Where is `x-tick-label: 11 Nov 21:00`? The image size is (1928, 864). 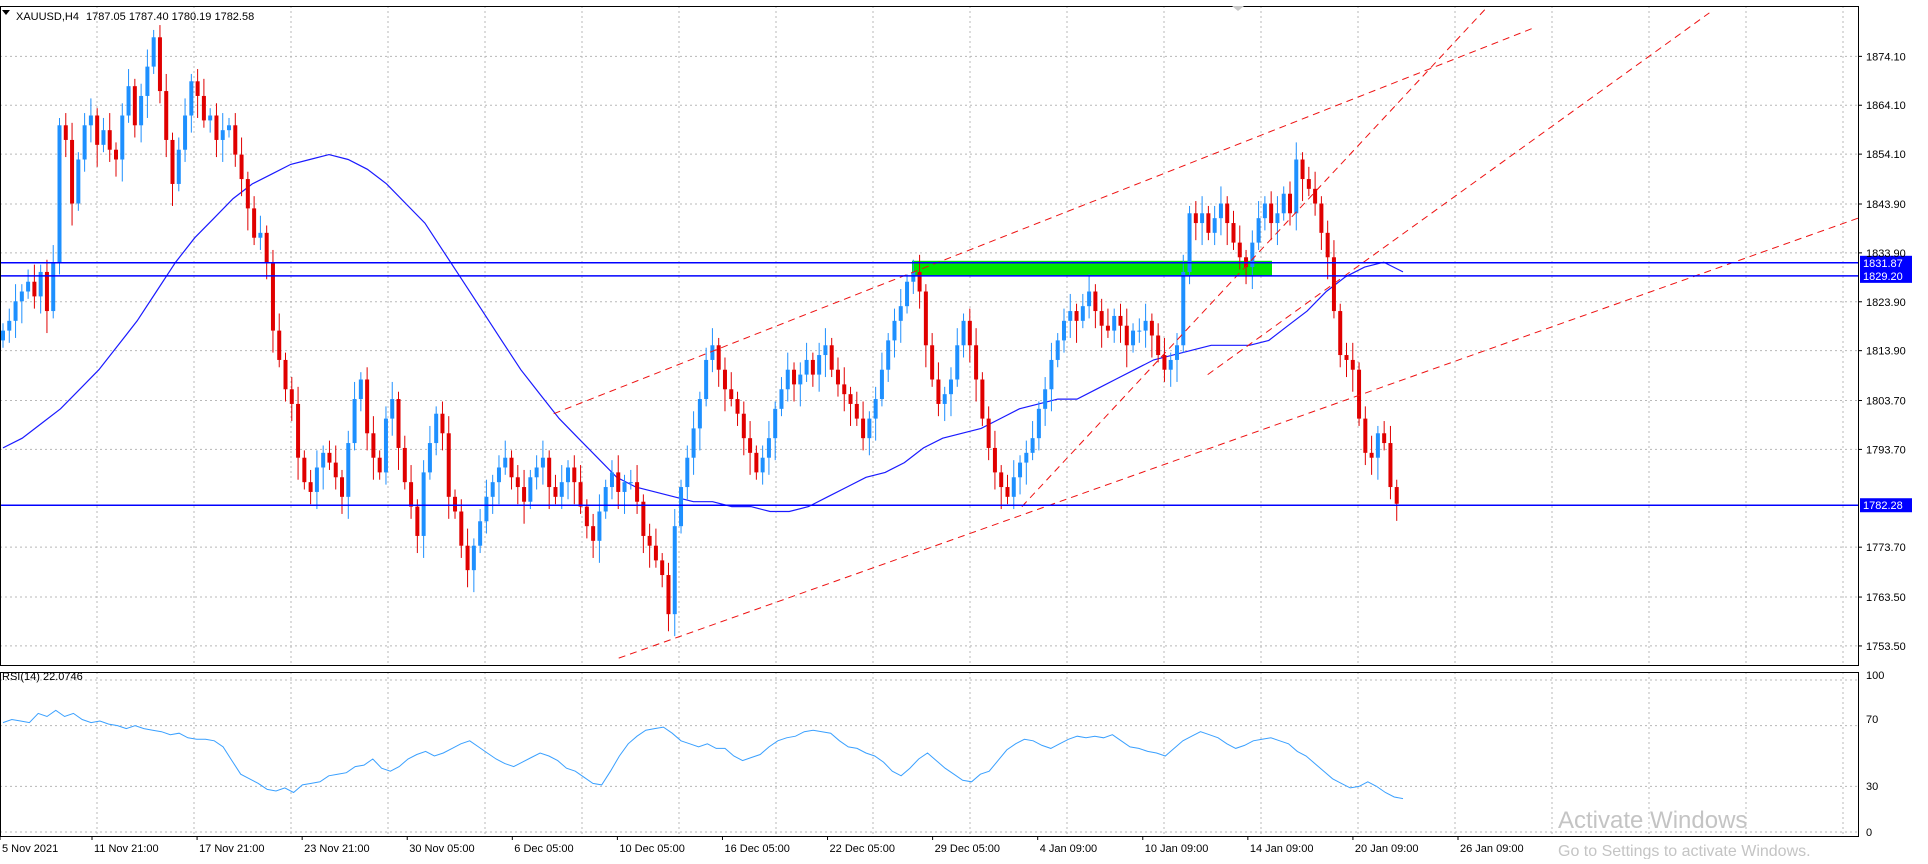
x-tick-label: 11 Nov 21:00 is located at coordinates (126, 849).